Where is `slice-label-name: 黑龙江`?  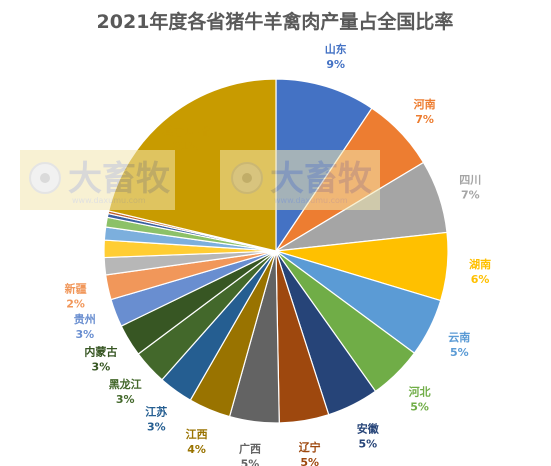 slice-label-name: 黑龙江 is located at coordinates (125, 384).